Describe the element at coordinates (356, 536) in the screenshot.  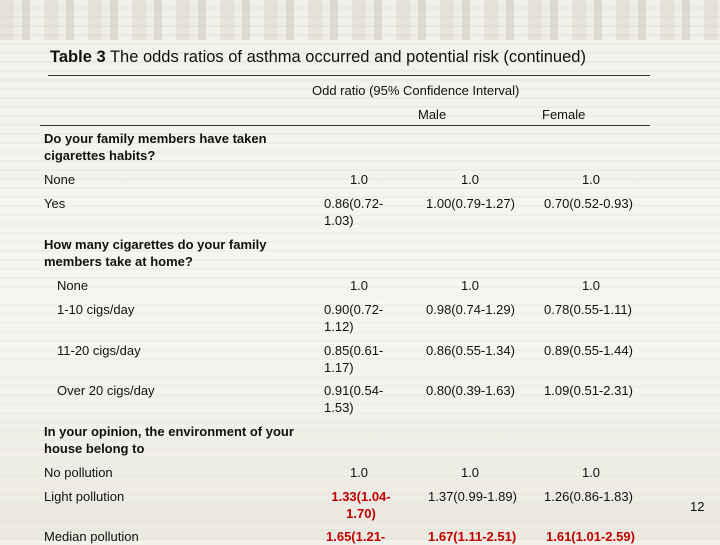
I see `table-cell-significant: 1.65(1.21-` at that location.